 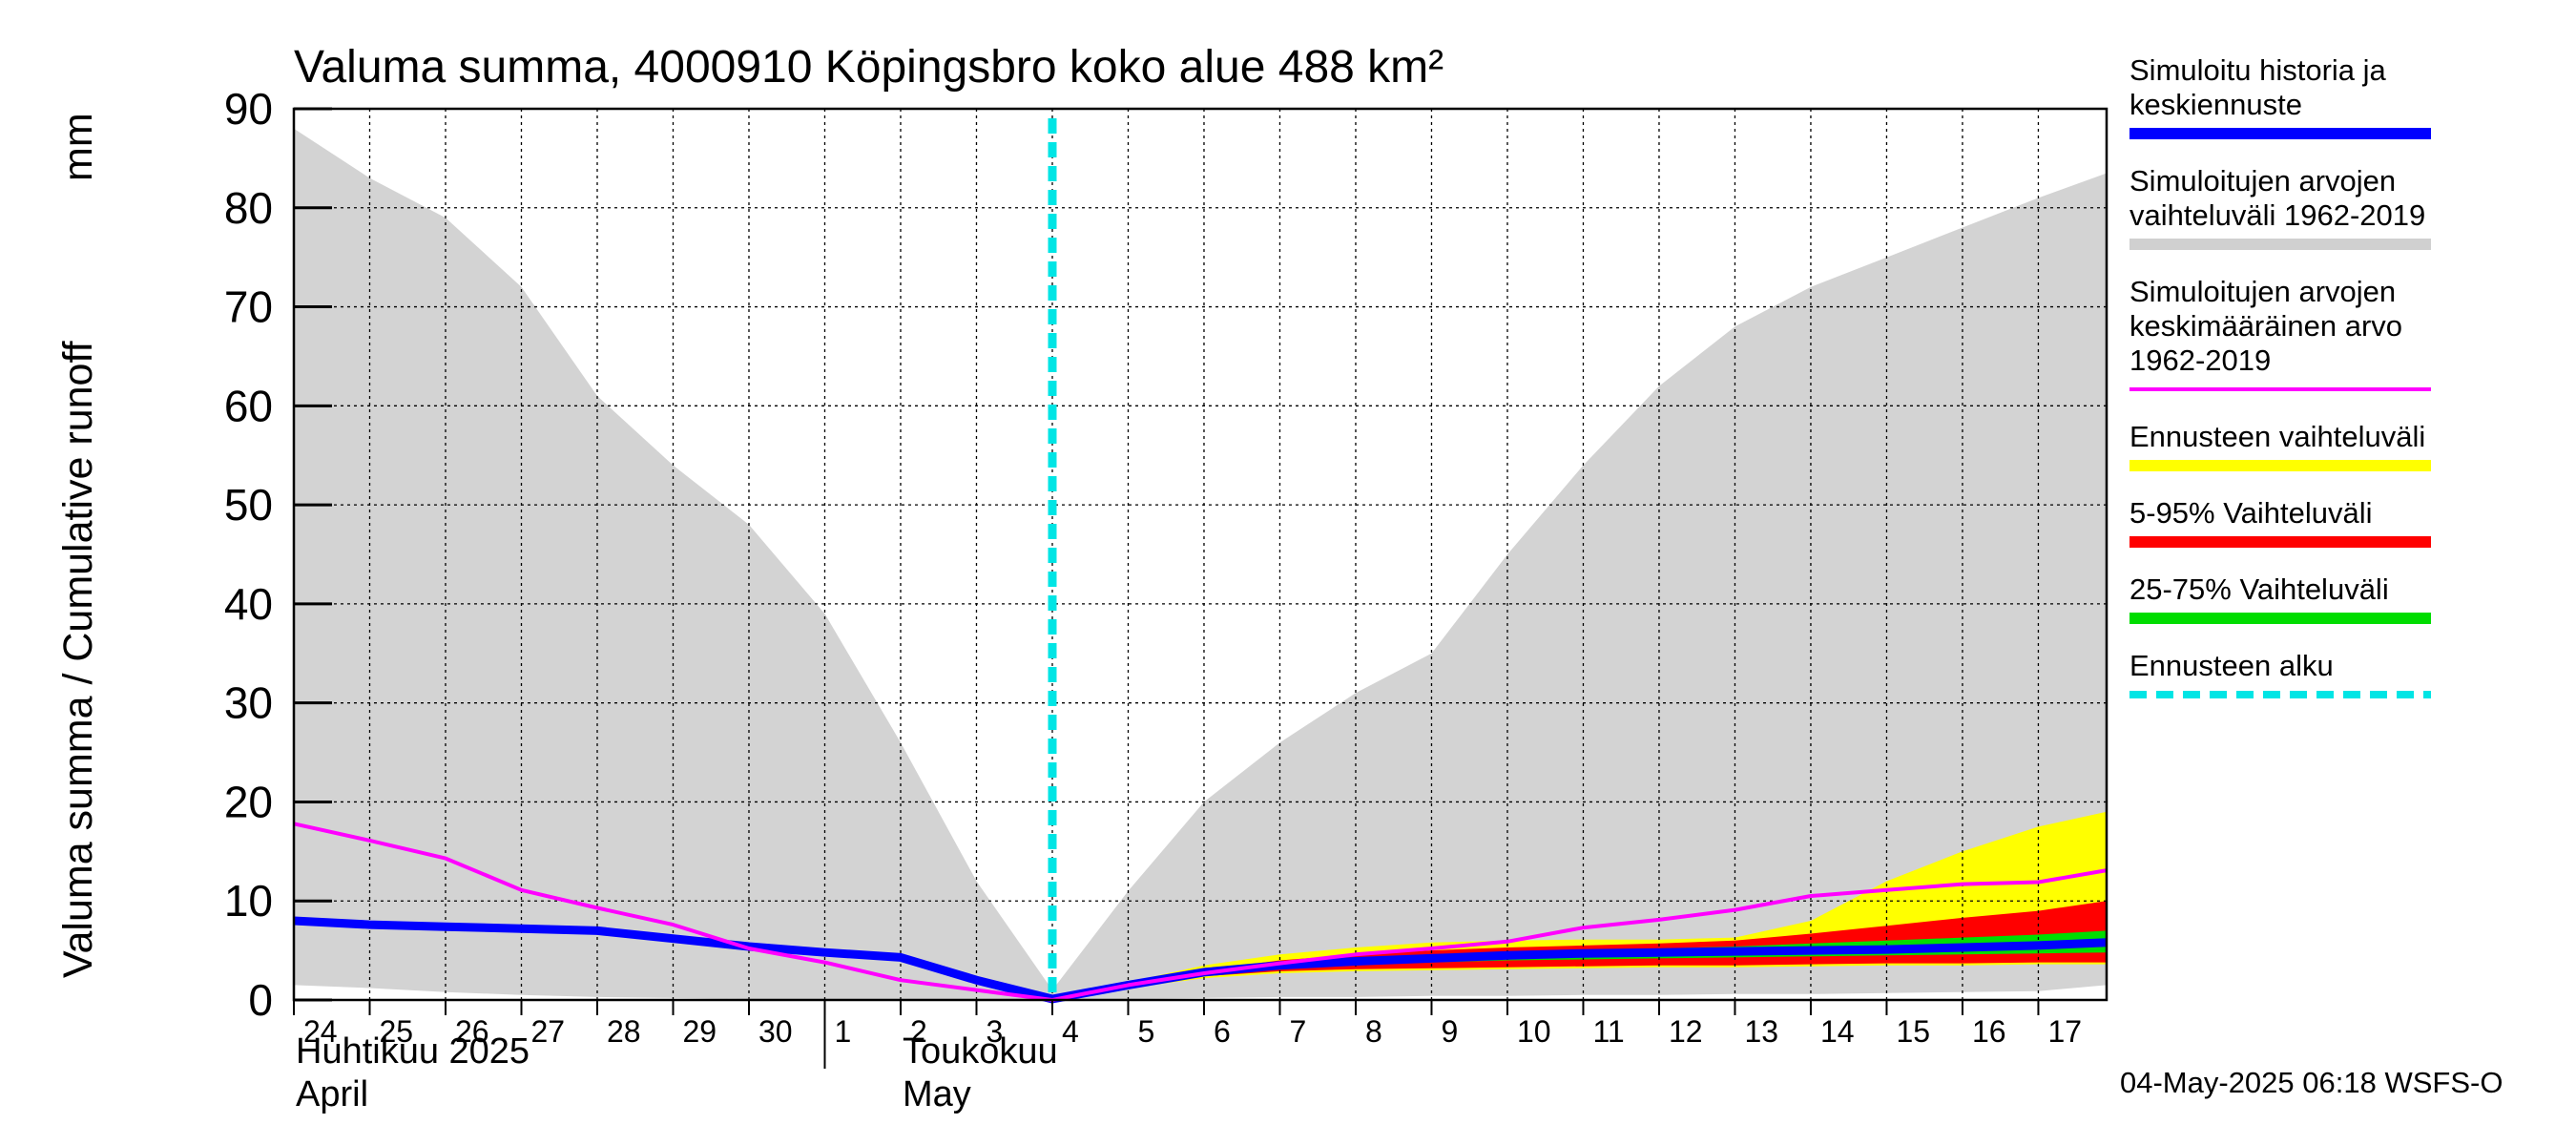 What do you see at coordinates (78, 659) in the screenshot?
I see `y-axis-label: Valuma summa / Cumulative runoff` at bounding box center [78, 659].